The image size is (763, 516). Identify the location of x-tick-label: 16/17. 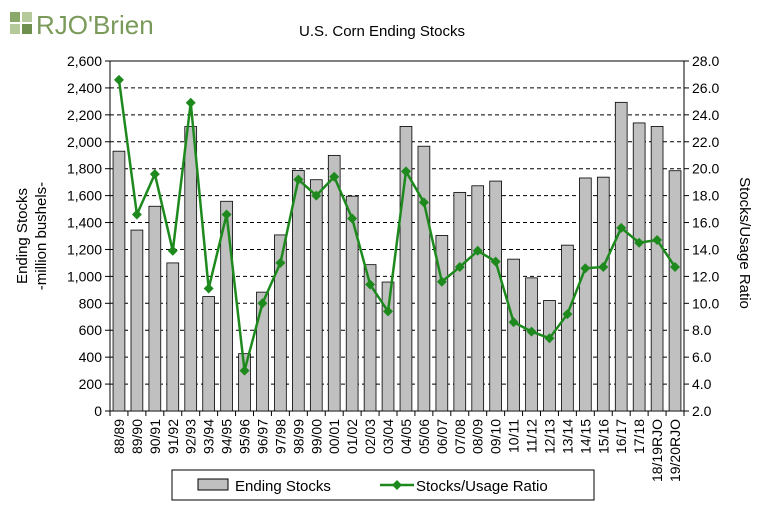
(621, 436).